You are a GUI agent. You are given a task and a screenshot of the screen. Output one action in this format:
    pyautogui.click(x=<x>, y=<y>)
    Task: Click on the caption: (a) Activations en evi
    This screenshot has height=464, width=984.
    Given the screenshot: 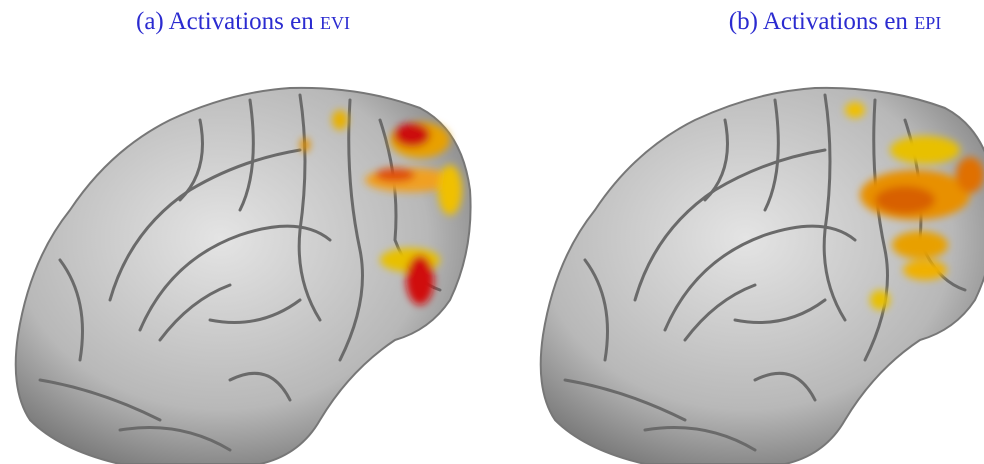 What is the action you would take?
    pyautogui.click(x=243, y=22)
    